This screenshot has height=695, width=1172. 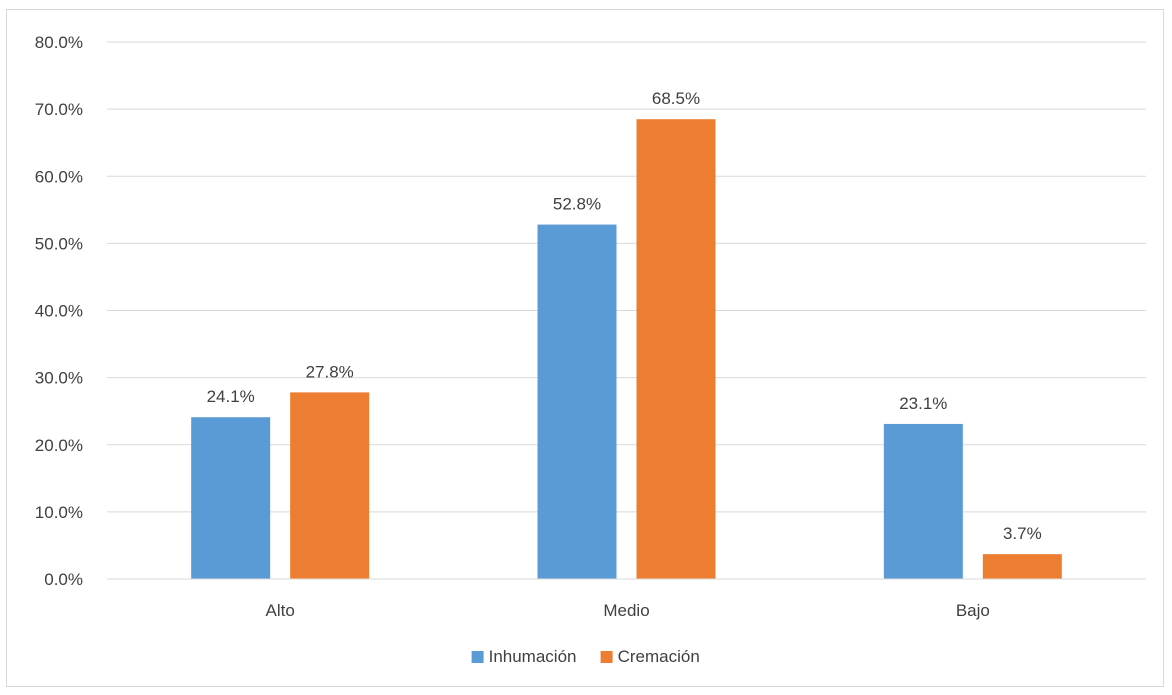 I want to click on y-tick-label: 40.0%, so click(x=59, y=311).